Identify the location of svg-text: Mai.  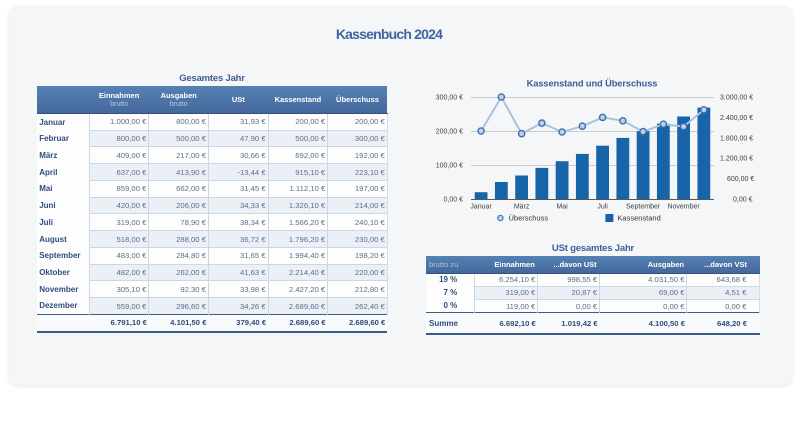
(562, 207).